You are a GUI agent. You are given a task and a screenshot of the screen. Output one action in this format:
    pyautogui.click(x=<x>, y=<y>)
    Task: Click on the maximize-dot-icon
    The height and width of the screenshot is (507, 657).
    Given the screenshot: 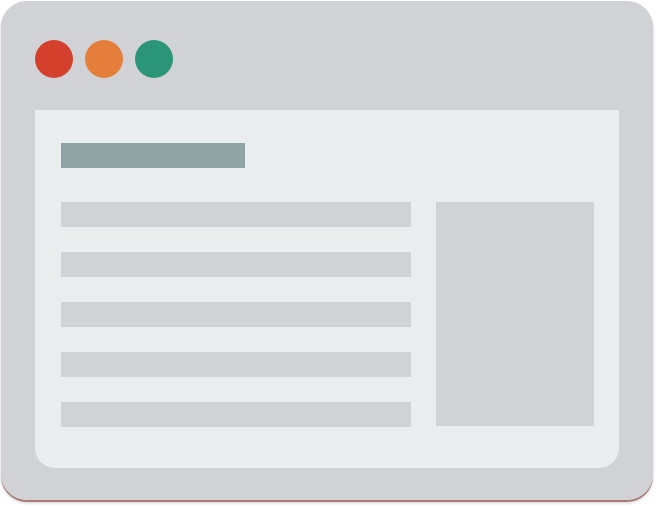 What is the action you would take?
    pyautogui.click(x=154, y=59)
    